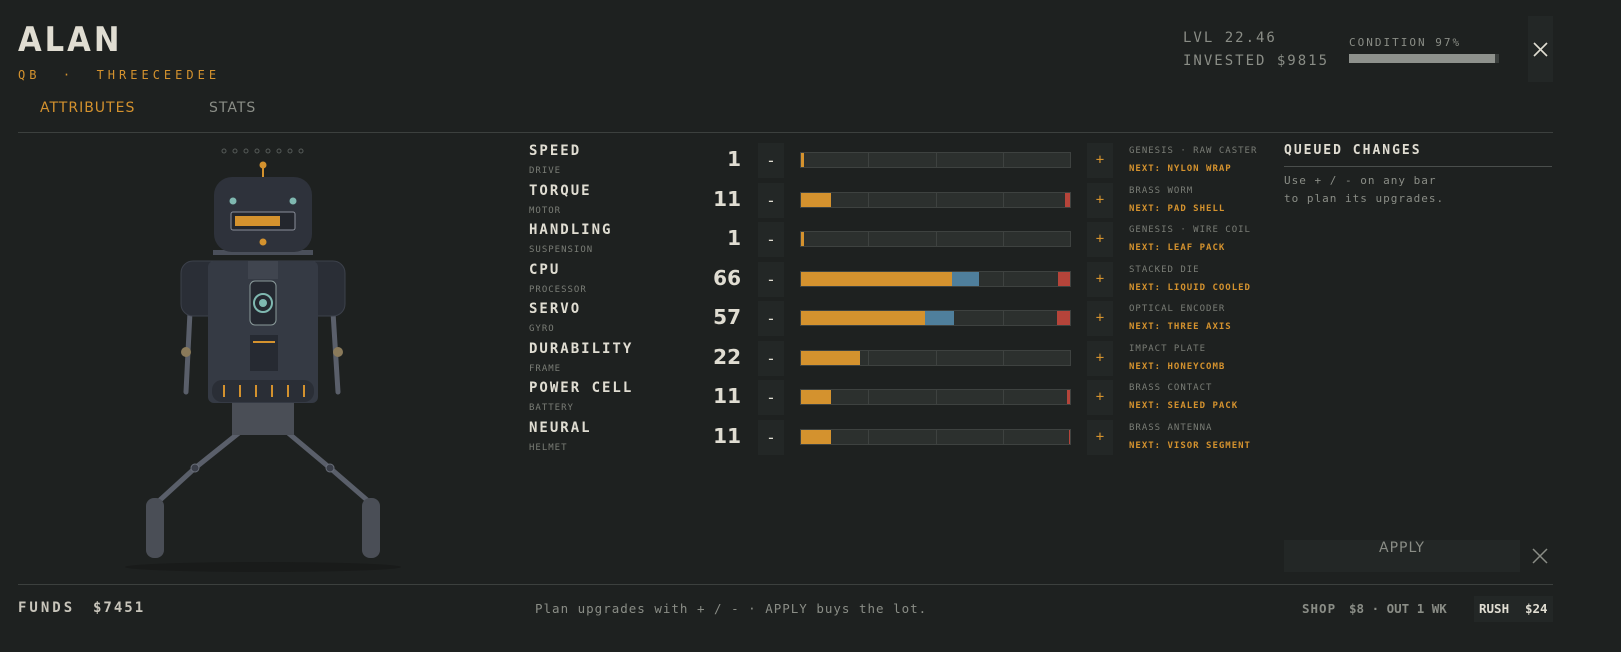 This screenshot has height=652, width=1621. Describe the element at coordinates (1168, 348) in the screenshot. I see `part-name: IMPACT PLATE` at that location.